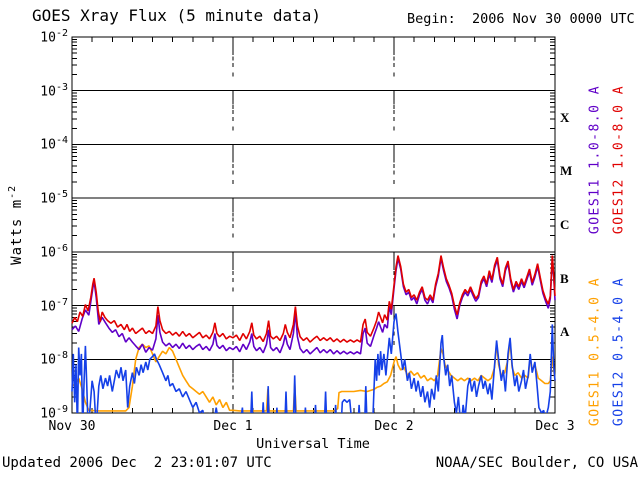 This screenshot has height=480, width=640. I want to click on flux-class-a: A, so click(565, 332).